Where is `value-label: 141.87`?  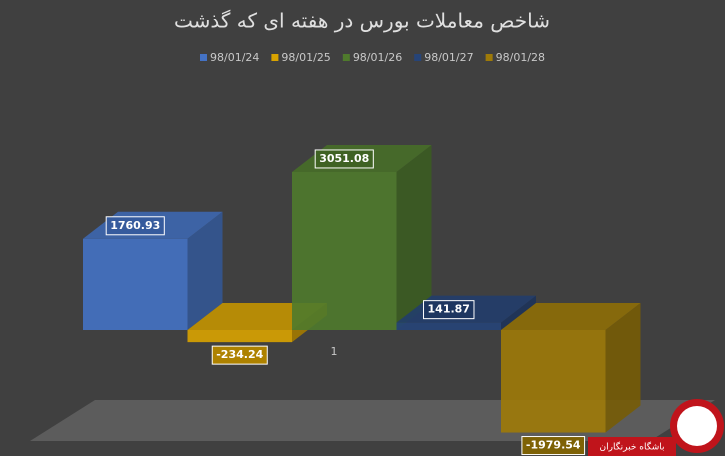
value-label: 141.87 is located at coordinates (449, 309).